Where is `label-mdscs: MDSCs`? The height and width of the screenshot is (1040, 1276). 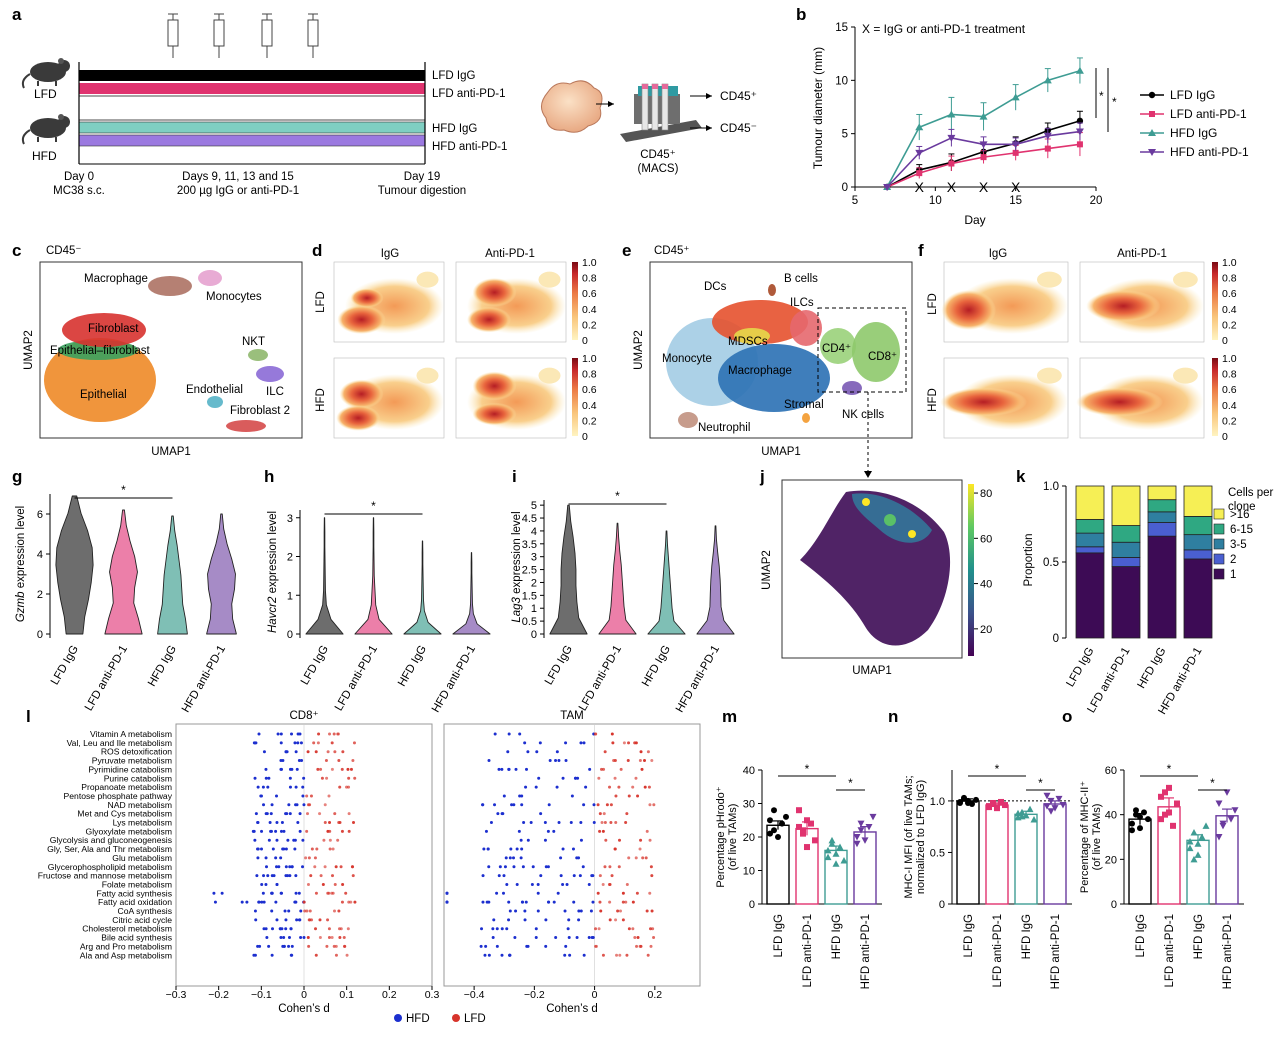 label-mdscs: MDSCs is located at coordinates (748, 342).